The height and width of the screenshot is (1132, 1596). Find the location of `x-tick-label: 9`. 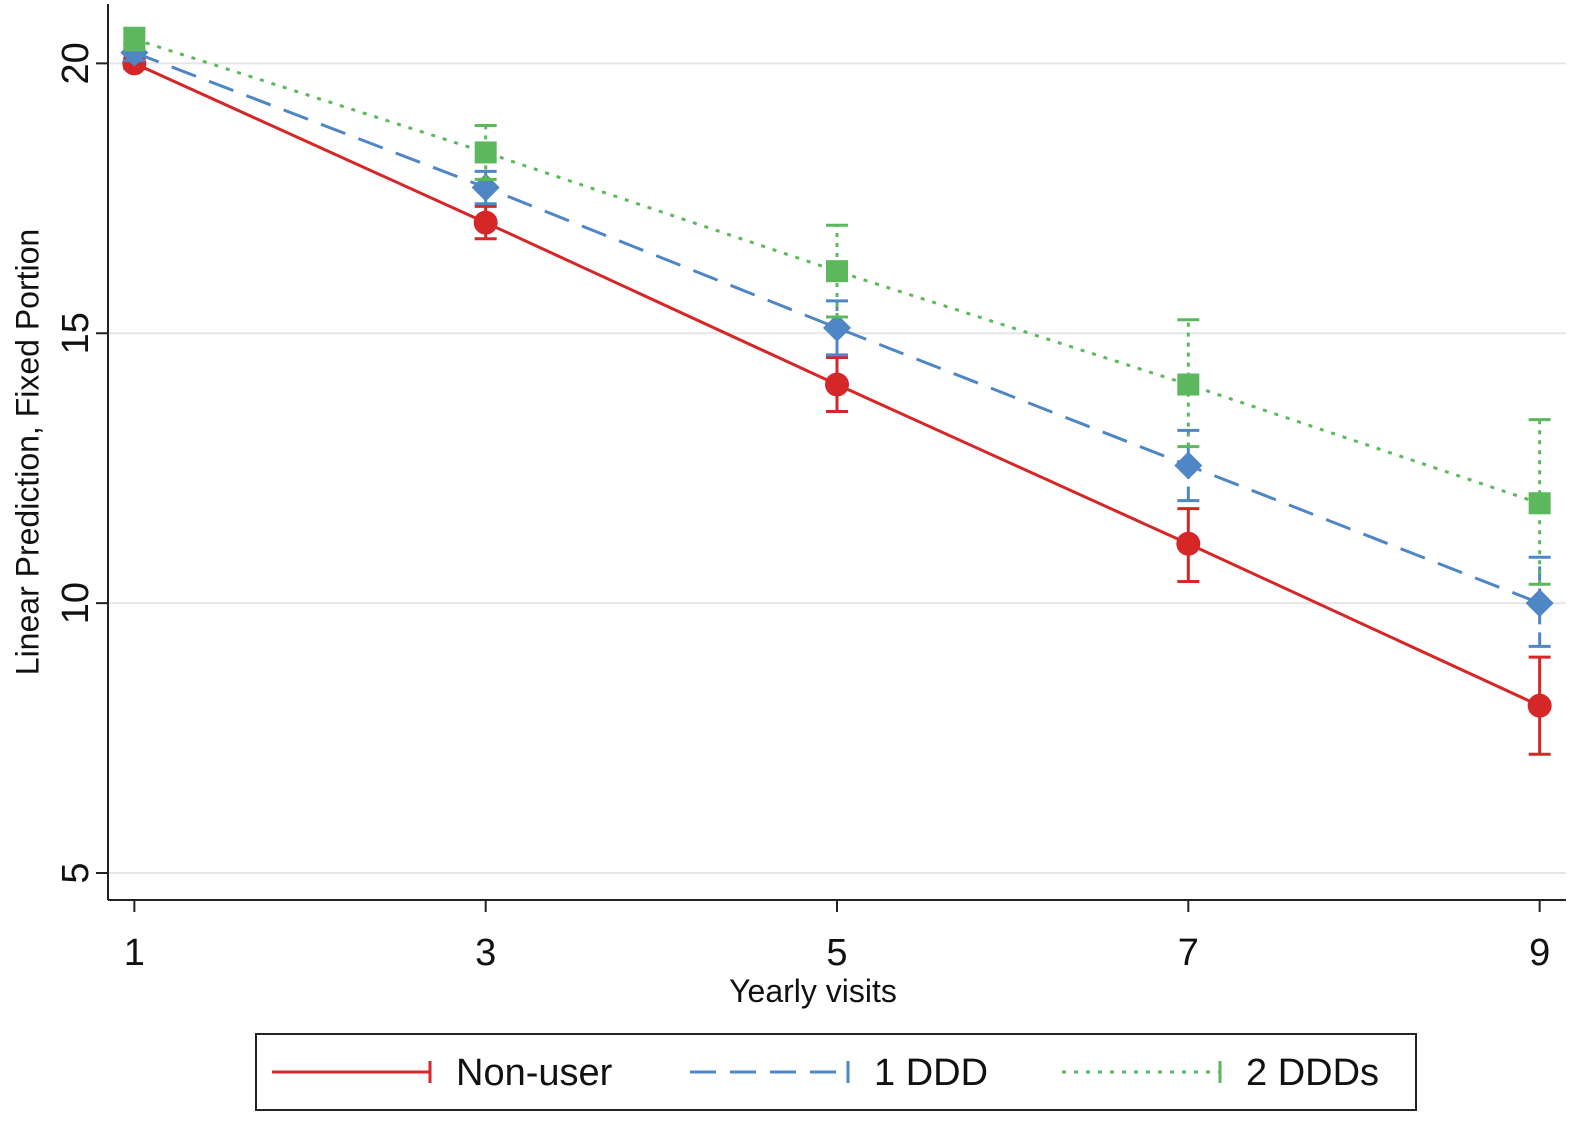

x-tick-label: 9 is located at coordinates (1539, 953).